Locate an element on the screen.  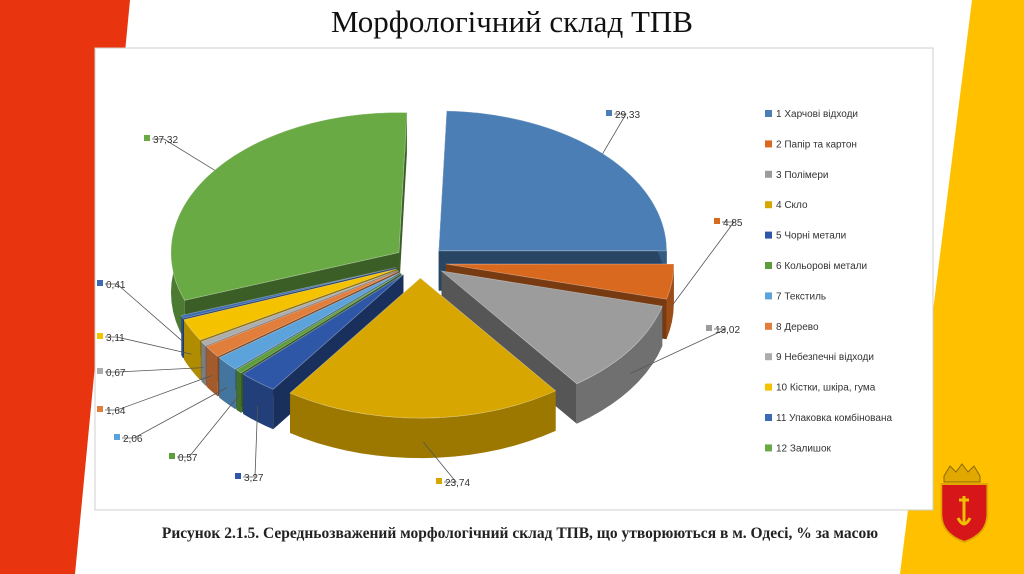
data-label: 0,67 is located at coordinates (150, 373).